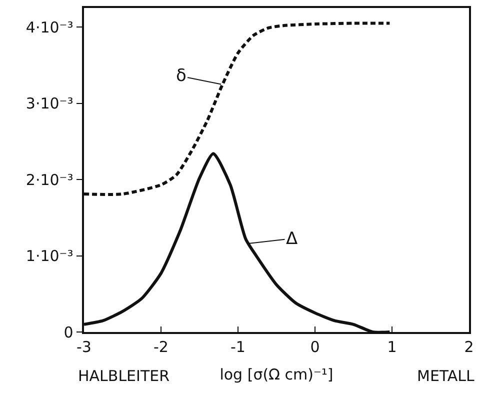  What do you see at coordinates (161, 347) in the screenshot?
I see `x-tick-label: -2` at bounding box center [161, 347].